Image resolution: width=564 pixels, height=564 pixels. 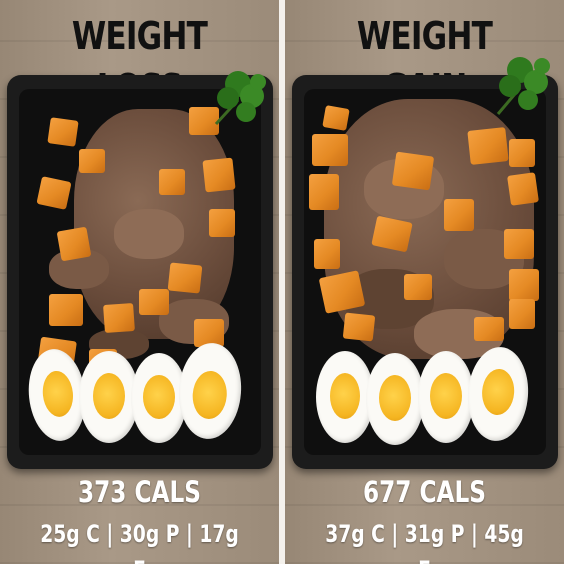 What do you see at coordinates (139, 542) in the screenshot?
I see `macro-breakdown: 25g C | 30g P | 17g F` at bounding box center [139, 542].